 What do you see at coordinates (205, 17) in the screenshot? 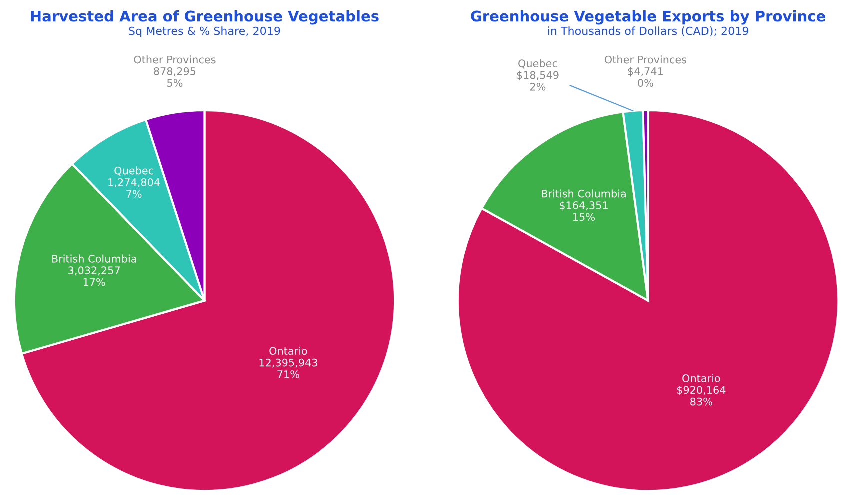
I see `chart-title: Harvested Area of Greenhouse Vegetables` at bounding box center [205, 17].